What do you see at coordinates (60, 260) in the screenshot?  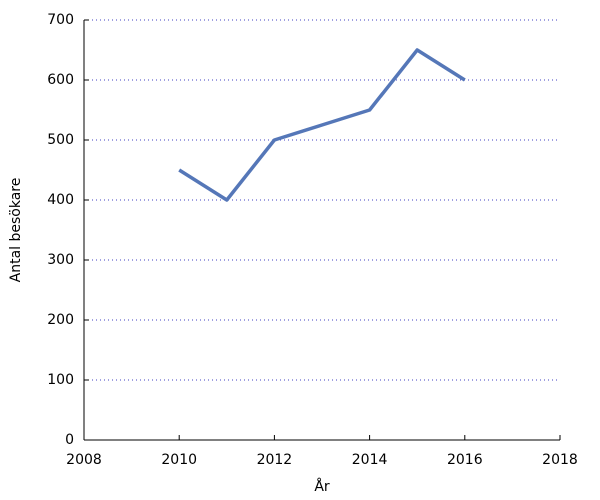 I see `y-tick-label: 300` at bounding box center [60, 260].